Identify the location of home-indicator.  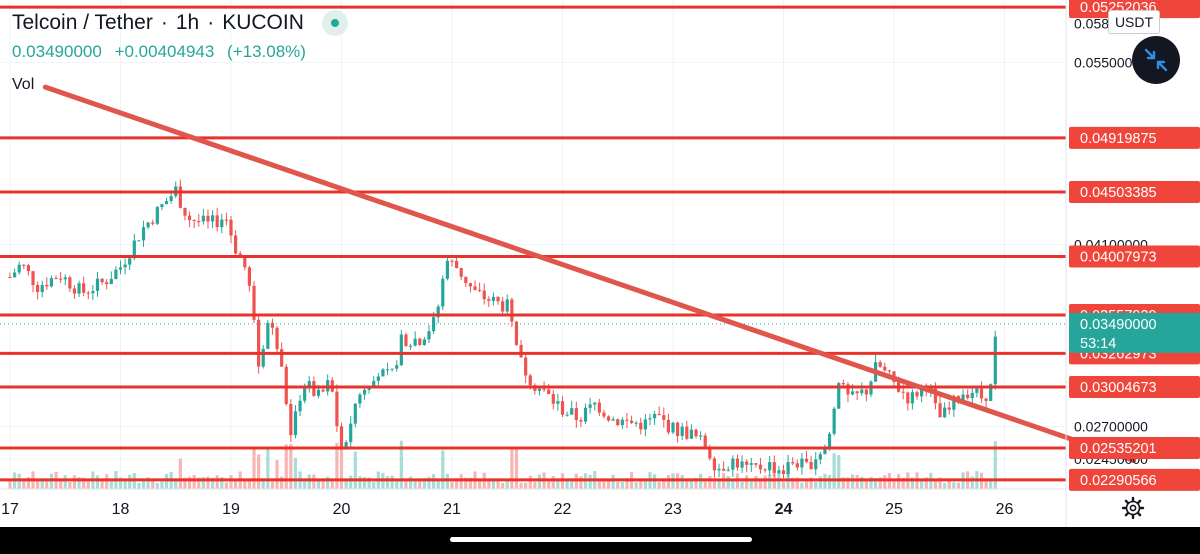
(601, 539).